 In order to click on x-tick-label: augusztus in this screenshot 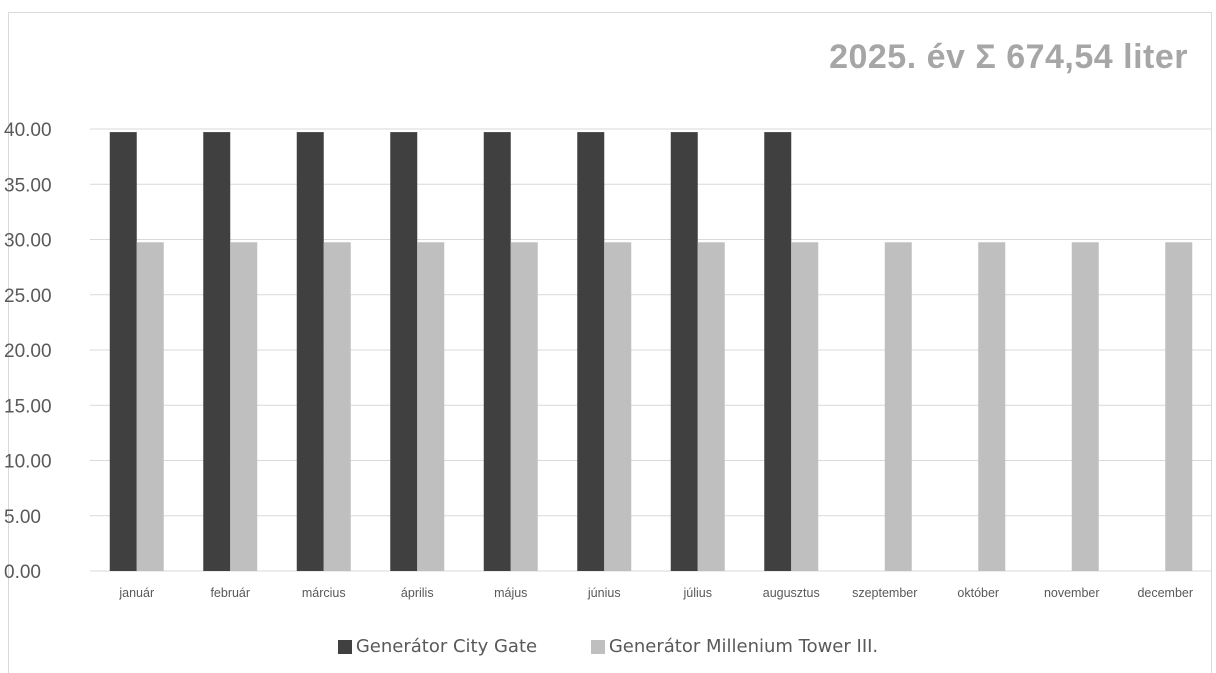, I will do `click(791, 593)`.